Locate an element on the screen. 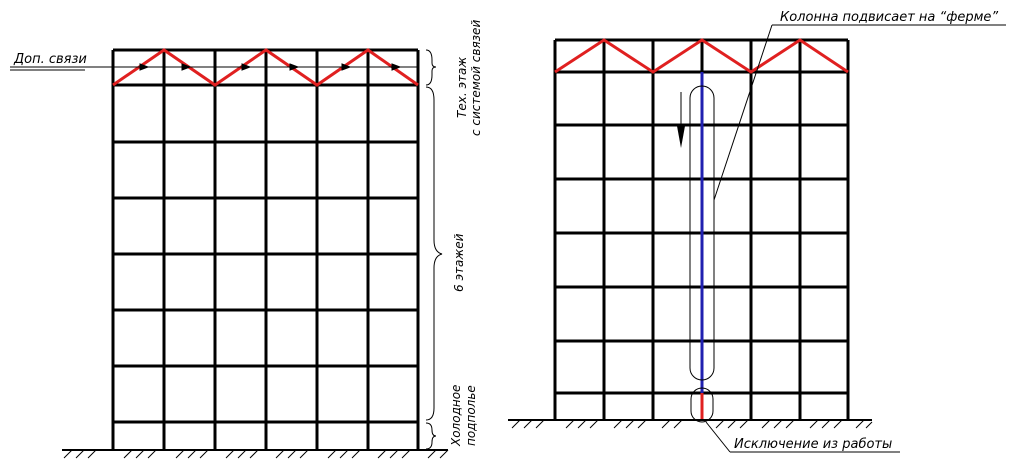 This screenshot has width=1024, height=476. additional-bracing-leader is located at coordinates (214, 67).